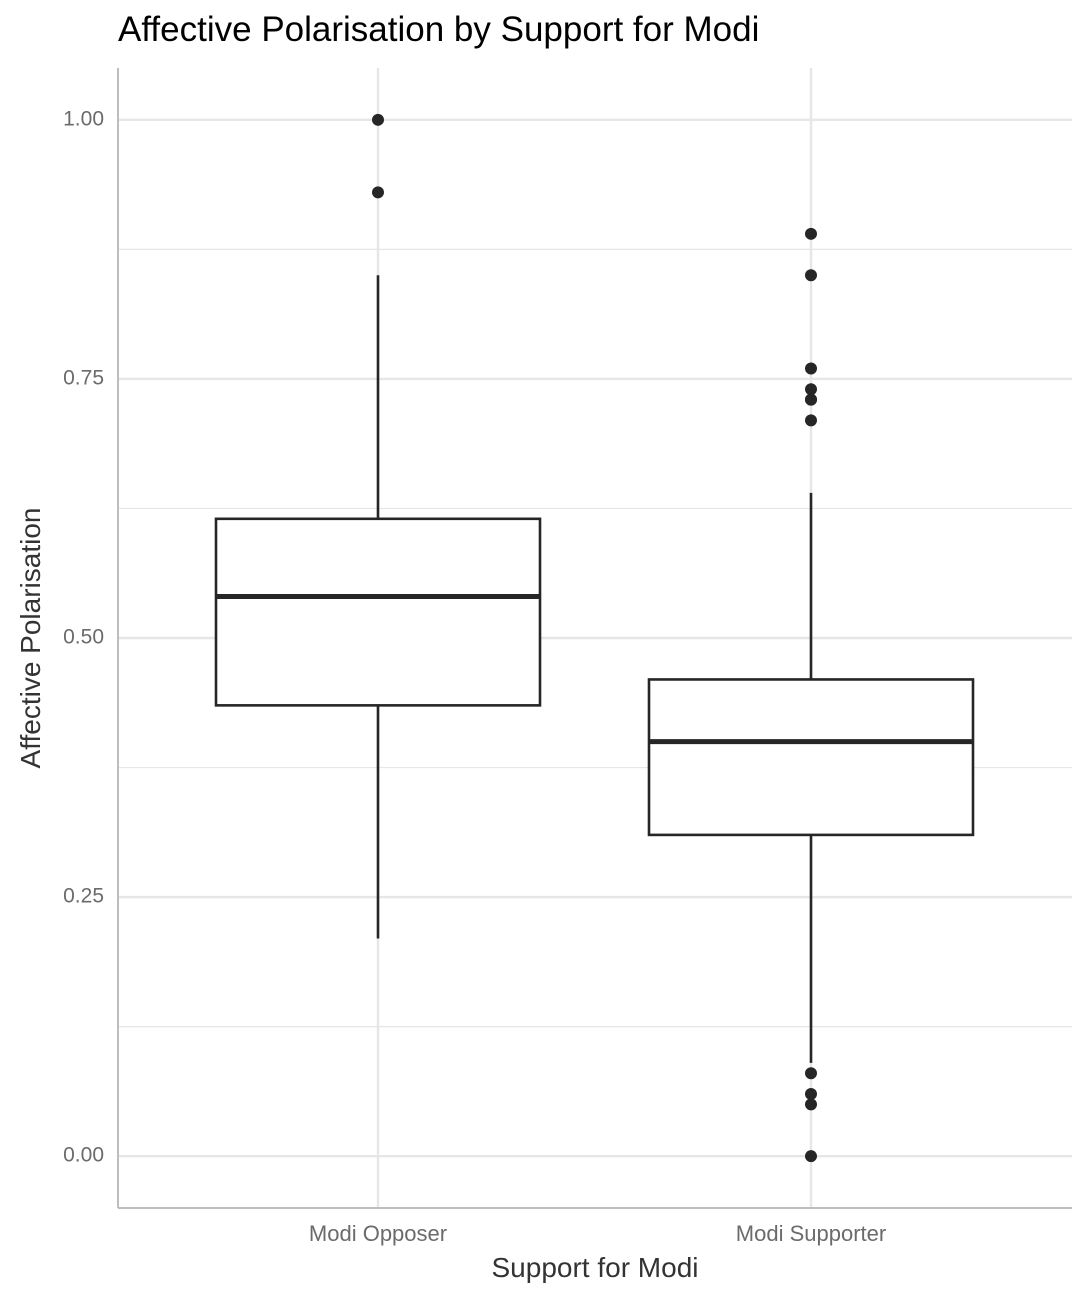  Describe the element at coordinates (30, 638) in the screenshot. I see `y-axis-title: Affective Polarisation` at that location.